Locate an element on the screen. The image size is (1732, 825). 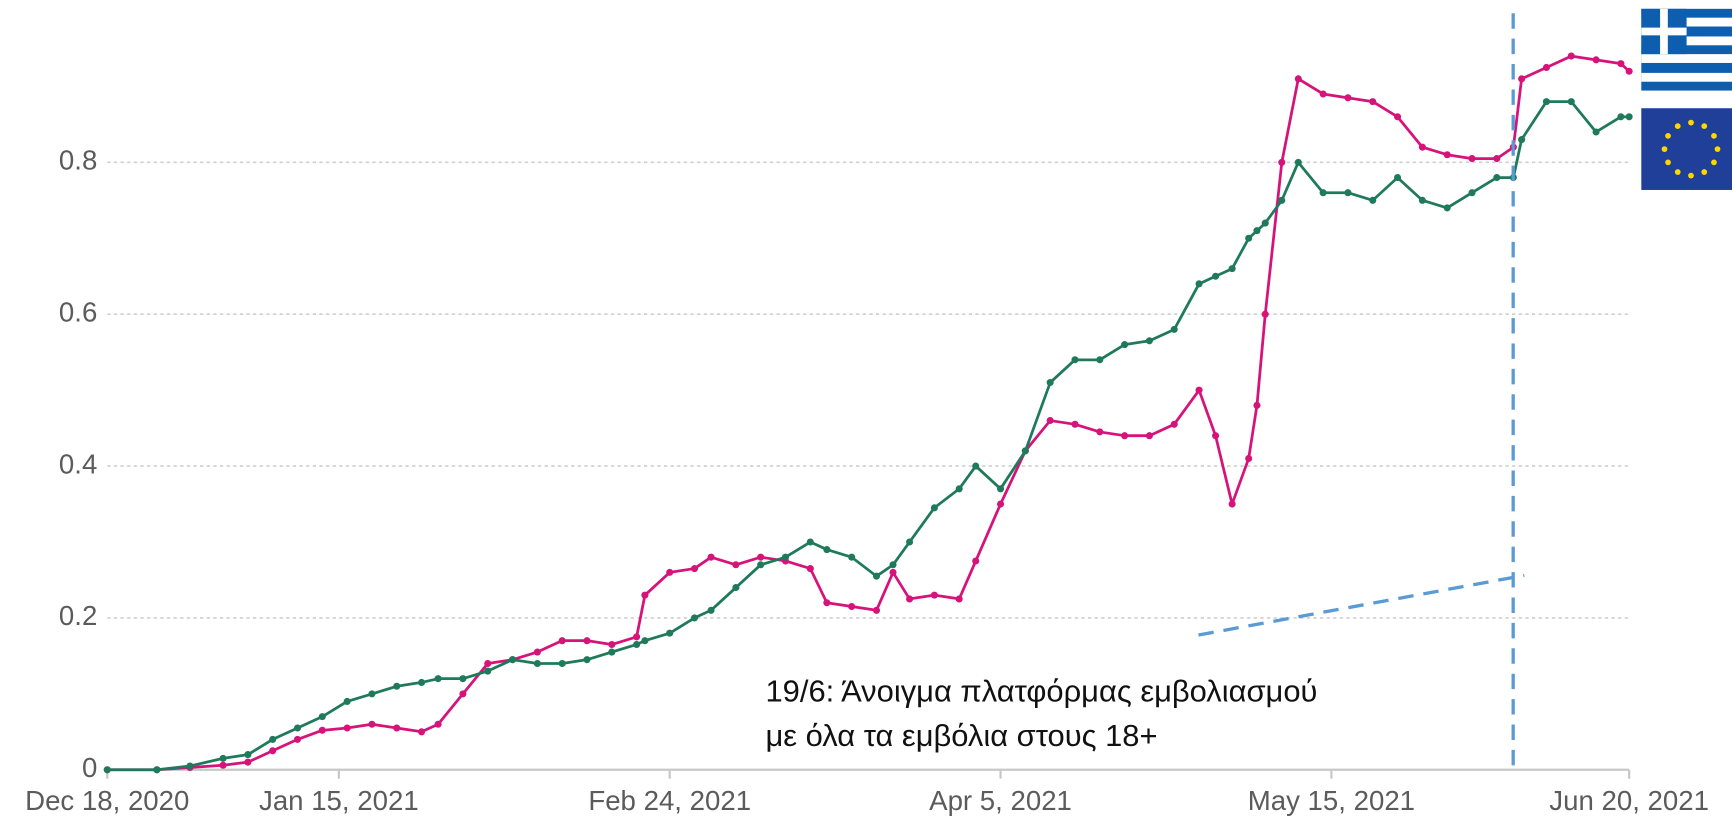
x-tick-label: Apr 5, 2021 is located at coordinates (1000, 800).